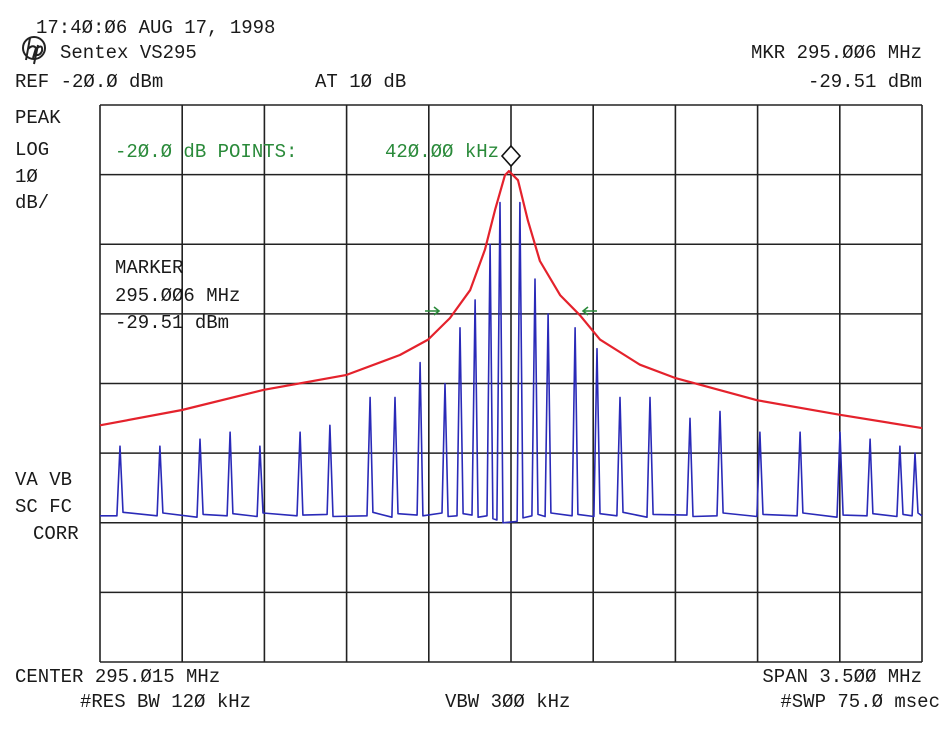  I want to click on resolution-bandwidth: #RES BW 12Ø kHz, so click(165, 702).